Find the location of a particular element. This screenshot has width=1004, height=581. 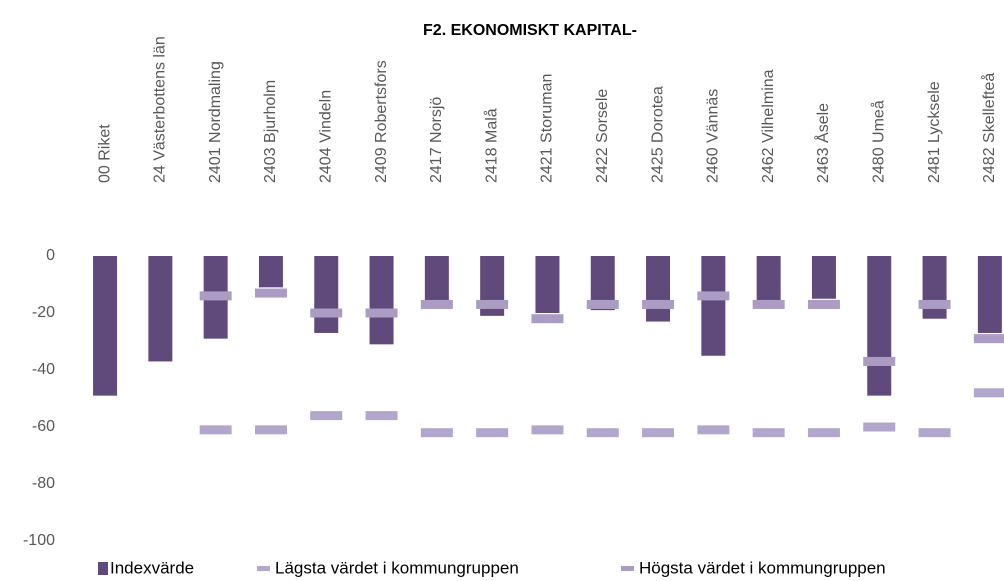

x-tick-label: 00 Riket is located at coordinates (104, 153).